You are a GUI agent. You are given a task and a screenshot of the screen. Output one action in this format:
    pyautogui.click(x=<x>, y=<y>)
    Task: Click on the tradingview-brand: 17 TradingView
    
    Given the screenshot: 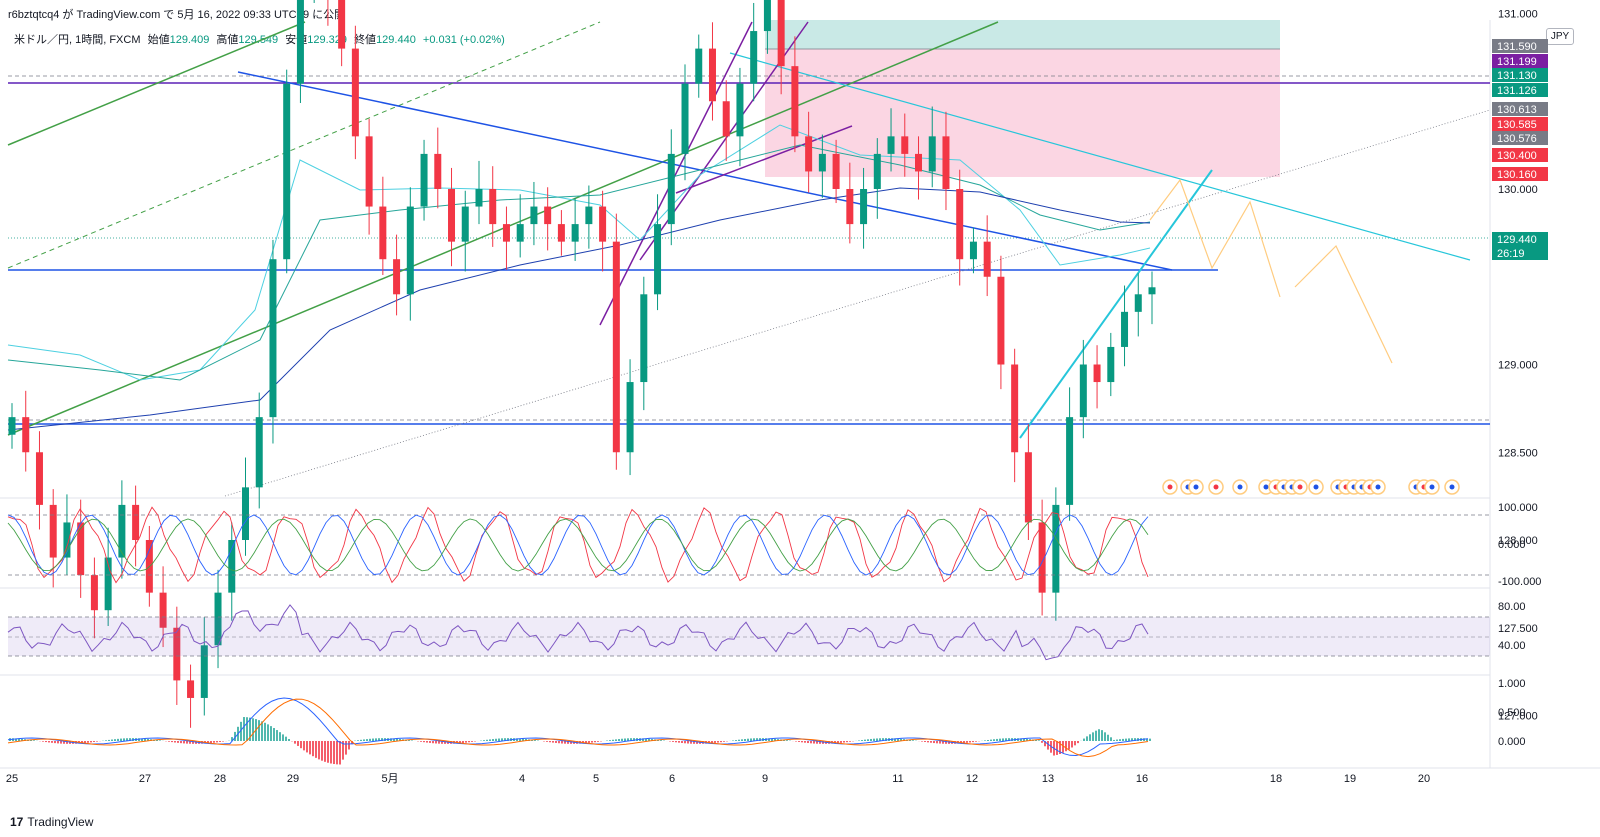 What is the action you would take?
    pyautogui.click(x=51, y=822)
    